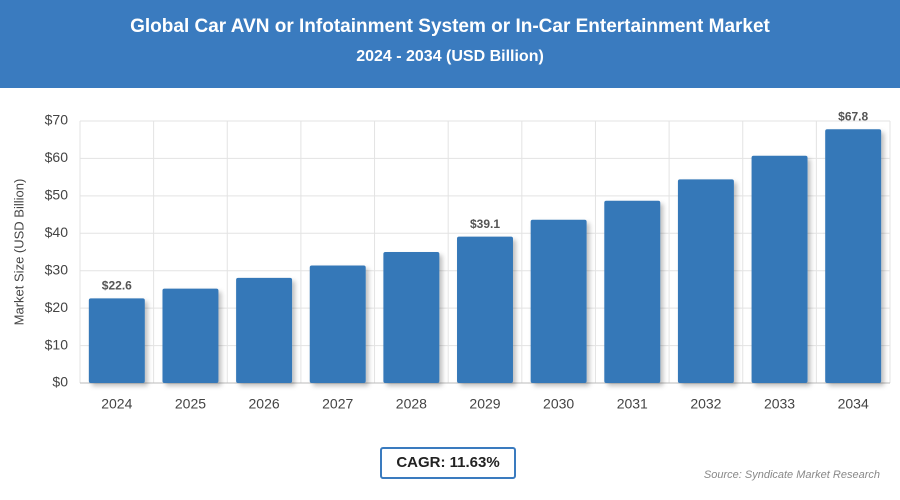 Image resolution: width=900 pixels, height=500 pixels. Describe the element at coordinates (57, 120) in the screenshot. I see `y-tick-label: $70` at that location.